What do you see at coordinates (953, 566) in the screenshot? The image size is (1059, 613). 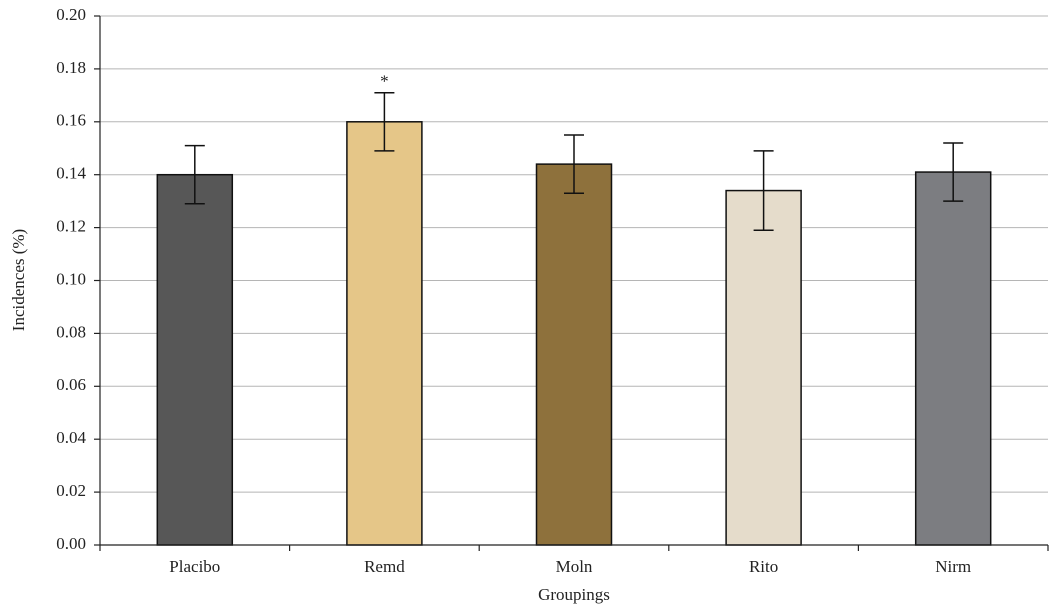 I see `x-tick-label: Nirm` at bounding box center [953, 566].